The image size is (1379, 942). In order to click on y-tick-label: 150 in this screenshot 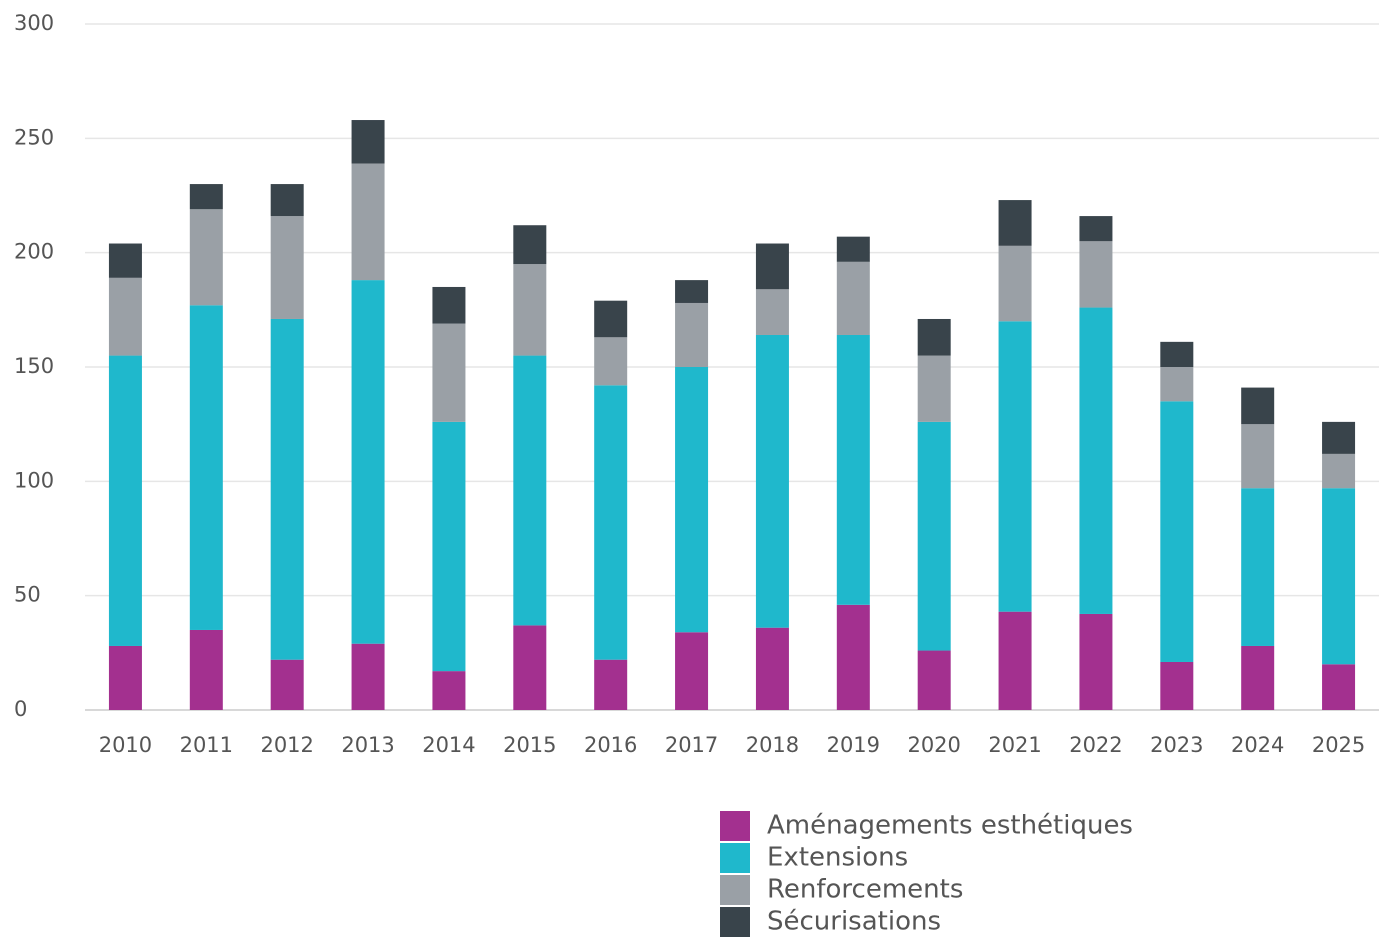, I will do `click(34, 366)`.